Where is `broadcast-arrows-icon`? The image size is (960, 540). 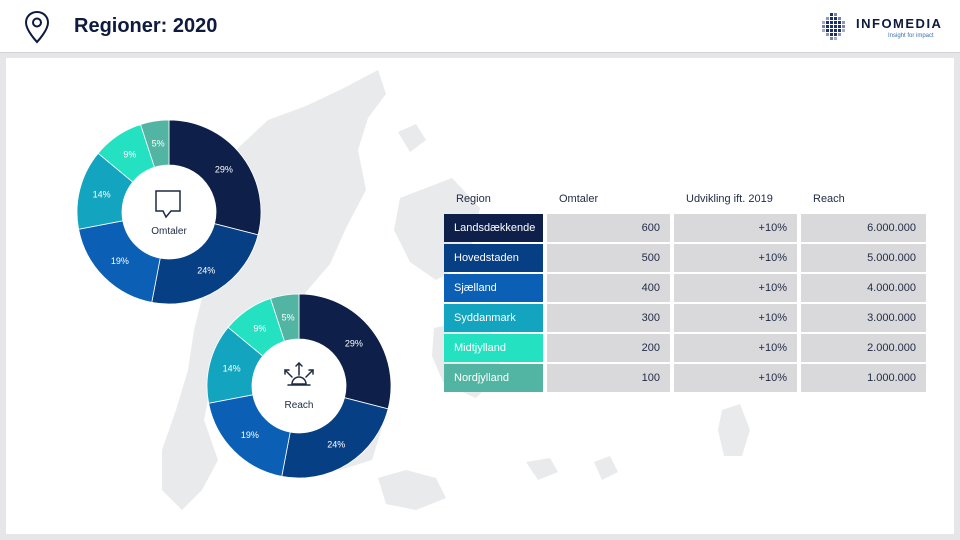
broadcast-arrows-icon is located at coordinates (299, 373).